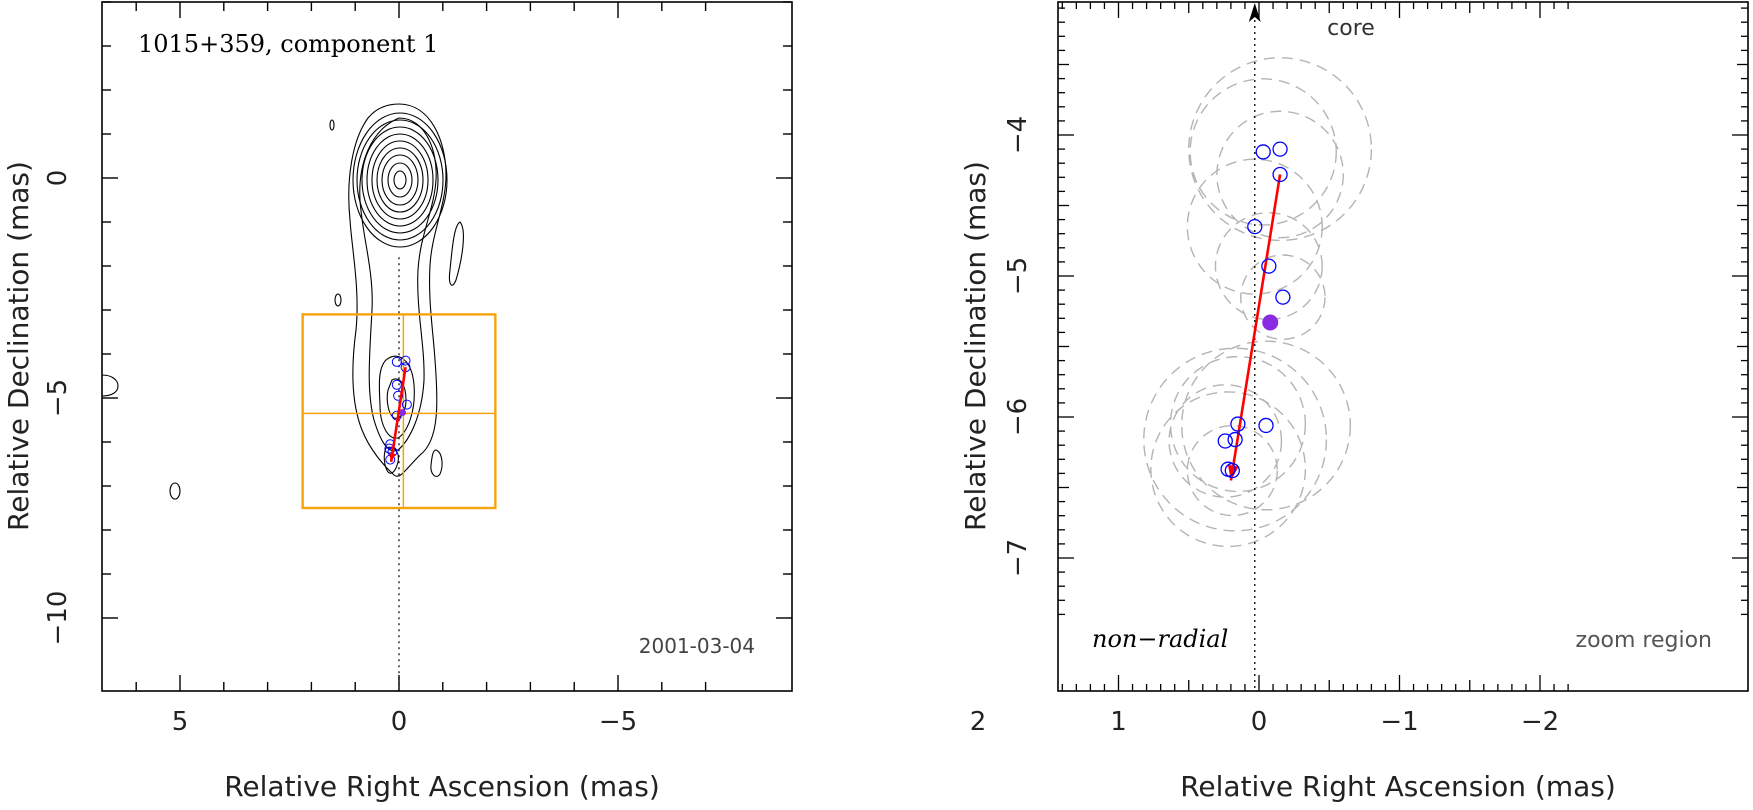 This screenshot has height=810, width=1753. I want to click on core-direction-arrowhead, so click(1254, 12).